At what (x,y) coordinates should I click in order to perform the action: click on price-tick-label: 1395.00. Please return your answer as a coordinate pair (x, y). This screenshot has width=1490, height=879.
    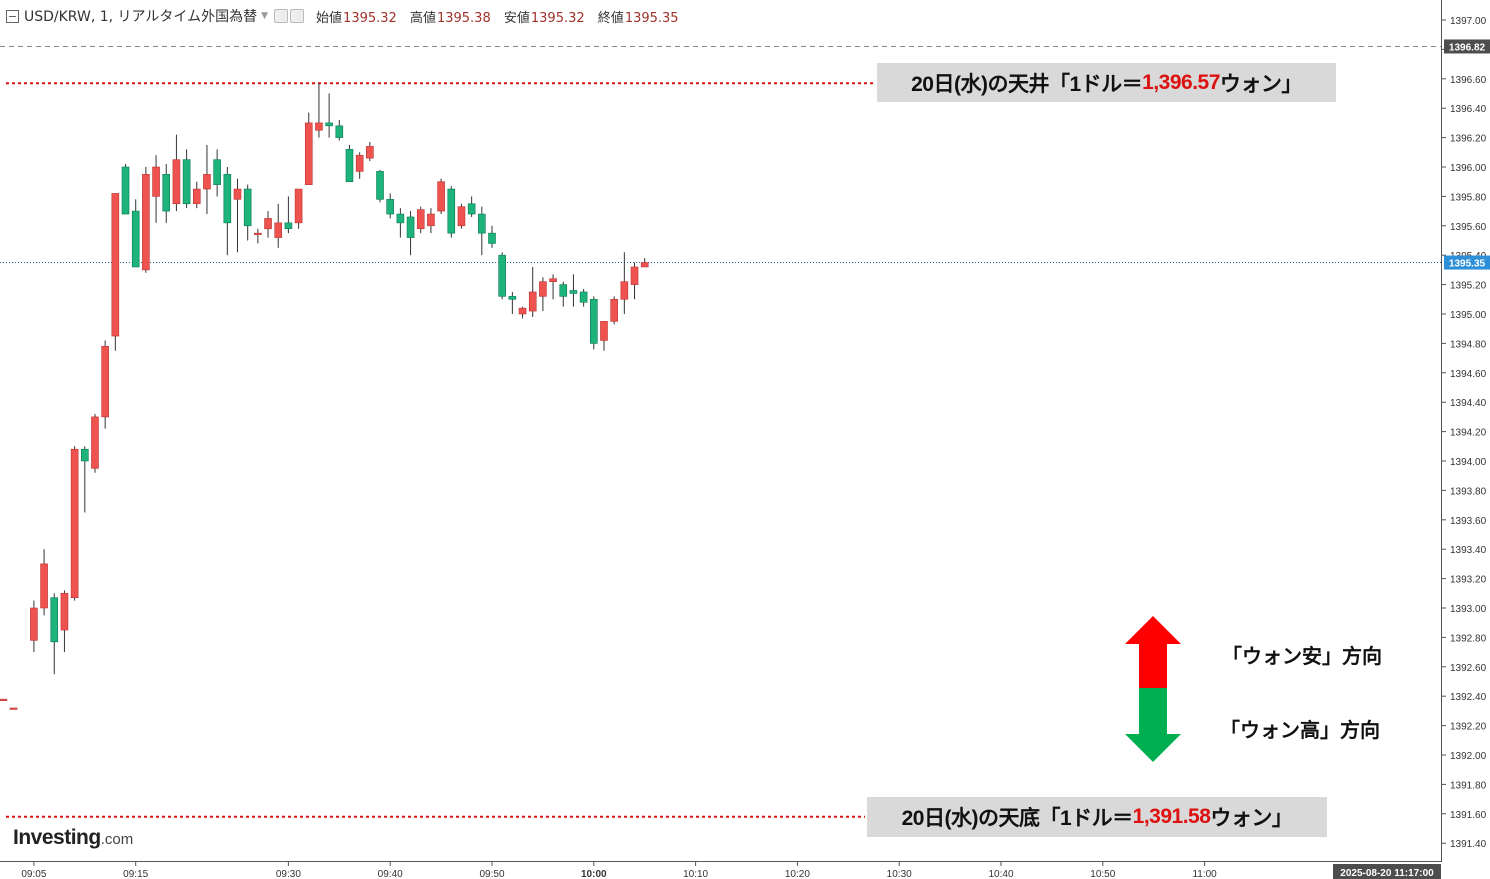
    Looking at the image, I should click on (1468, 315).